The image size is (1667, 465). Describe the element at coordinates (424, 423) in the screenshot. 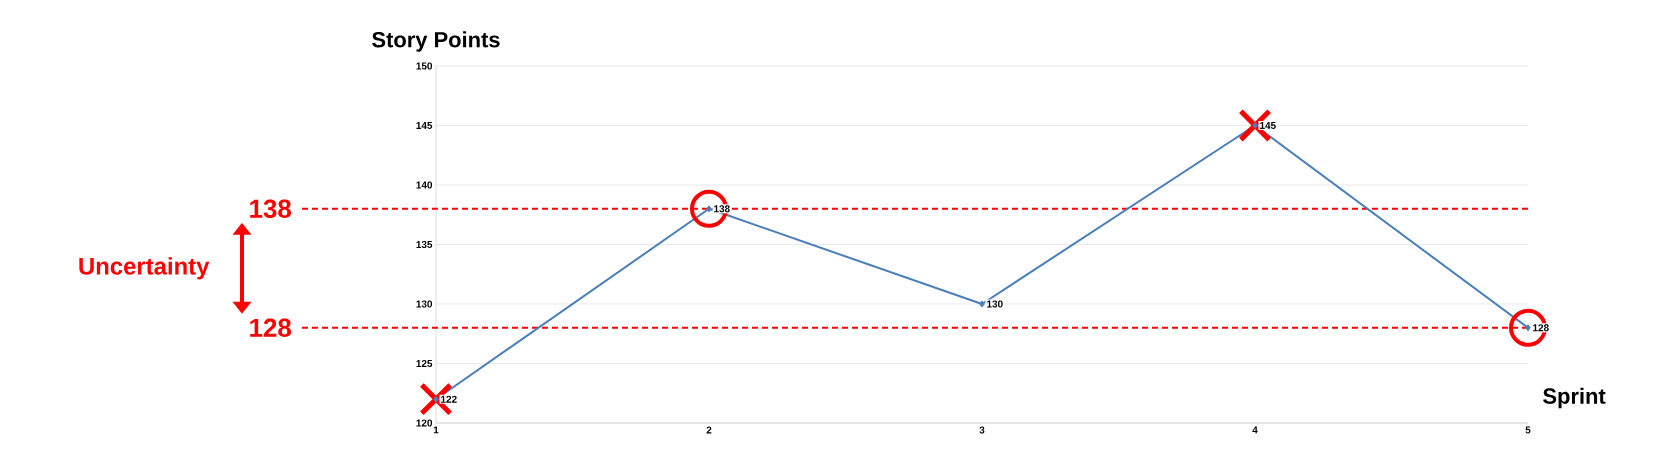

I see `y-tick-label: 120` at that location.